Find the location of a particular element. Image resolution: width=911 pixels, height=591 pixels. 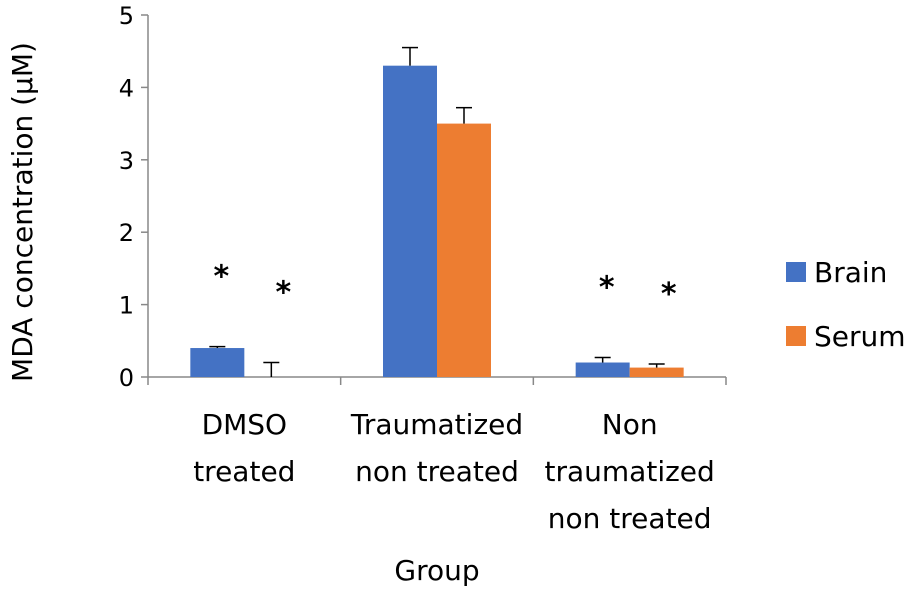

legend-swatch-serum is located at coordinates (796, 336).